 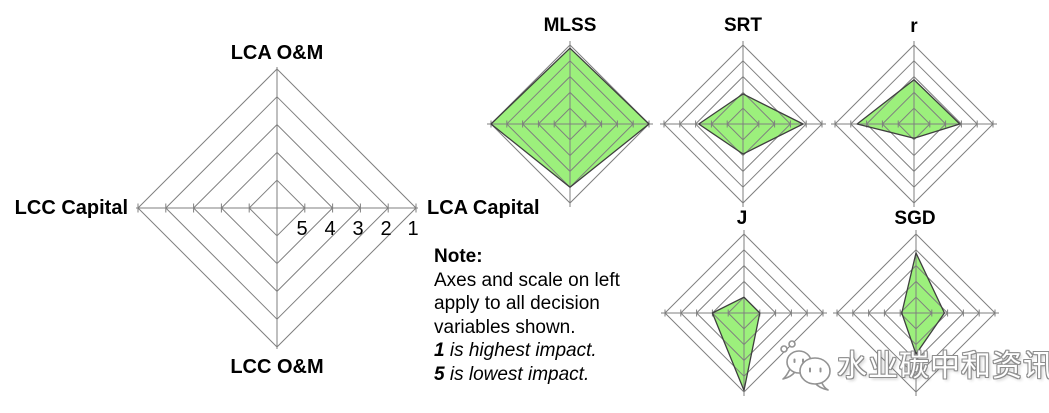 What do you see at coordinates (743, 25) in the screenshot?
I see `chart-title-srt: SRT` at bounding box center [743, 25].